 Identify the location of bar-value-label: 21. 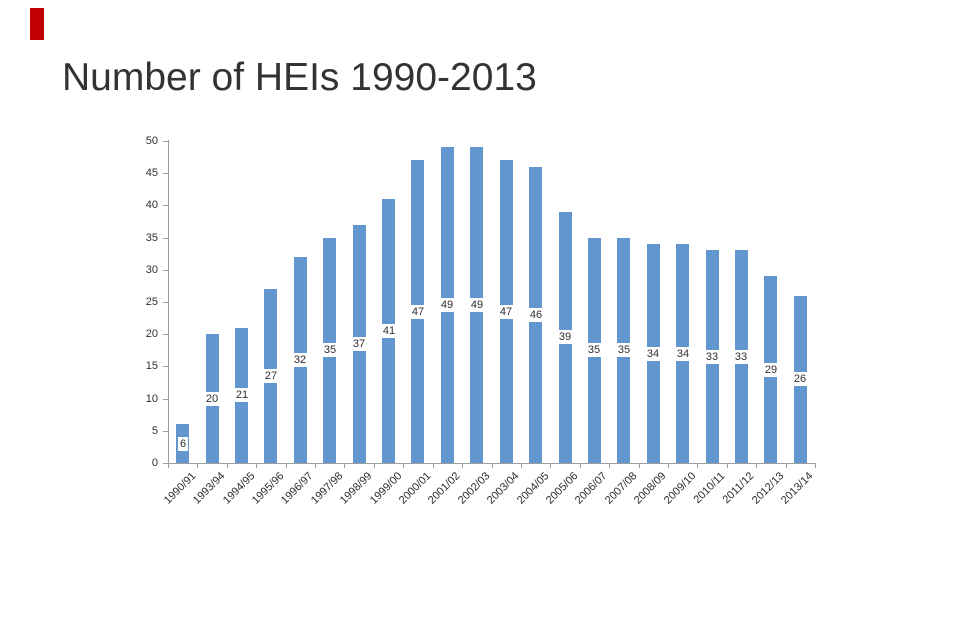
(242, 395).